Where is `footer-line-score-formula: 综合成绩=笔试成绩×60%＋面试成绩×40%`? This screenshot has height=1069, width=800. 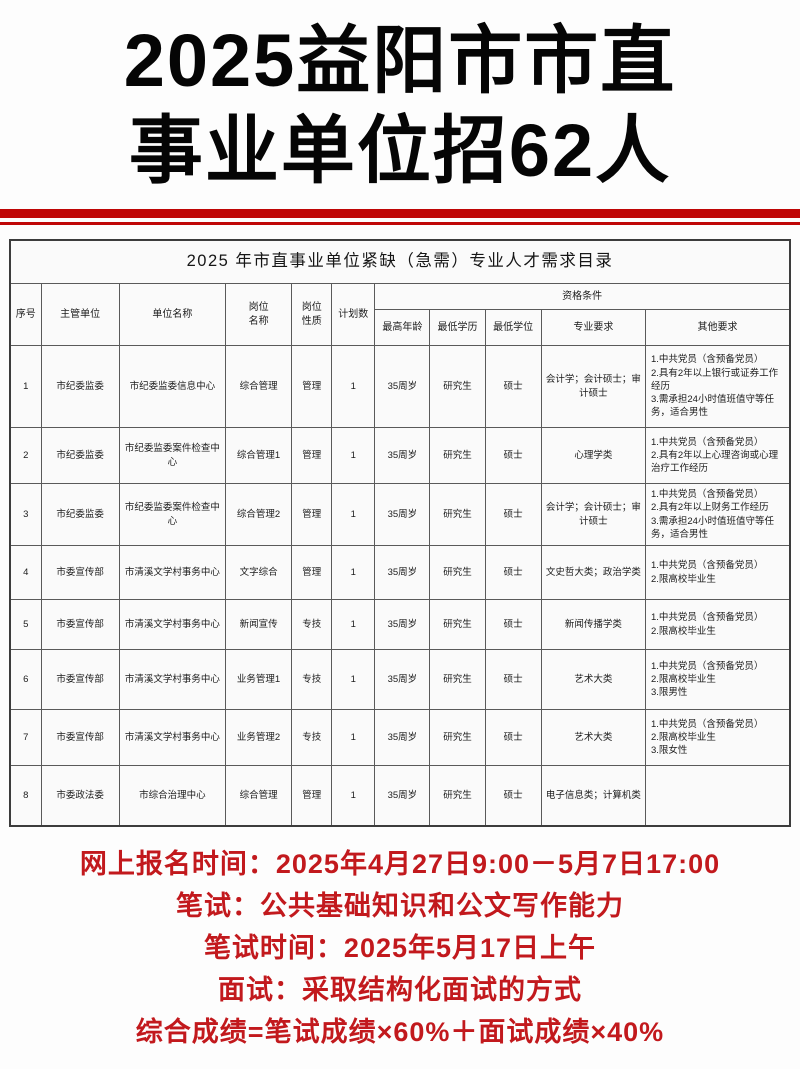
footer-line-score-formula: 综合成绩=笔试成绩×60%＋面试成绩×40% is located at coordinates (400, 1031).